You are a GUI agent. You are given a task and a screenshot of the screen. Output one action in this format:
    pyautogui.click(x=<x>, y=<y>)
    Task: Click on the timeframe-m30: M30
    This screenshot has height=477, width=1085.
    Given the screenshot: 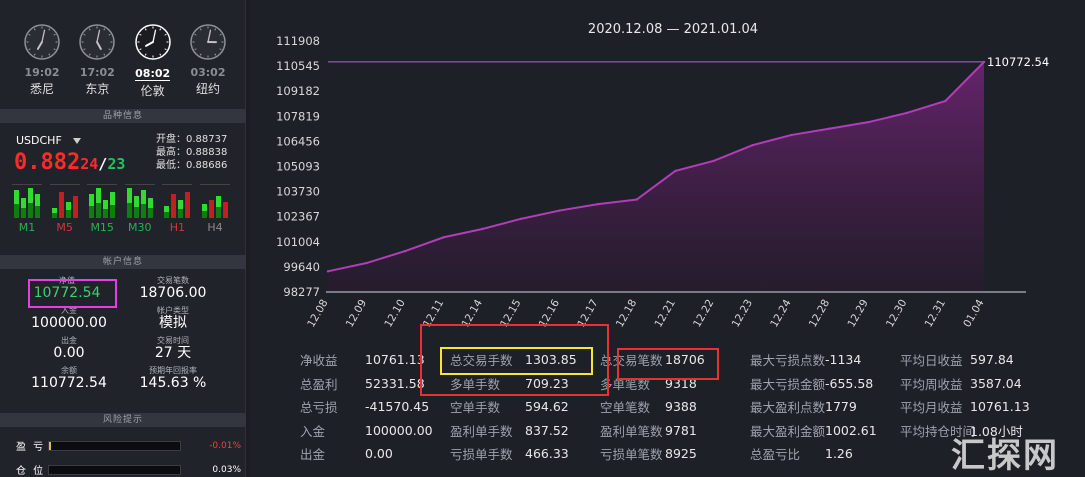 What is the action you would take?
    pyautogui.click(x=139, y=209)
    